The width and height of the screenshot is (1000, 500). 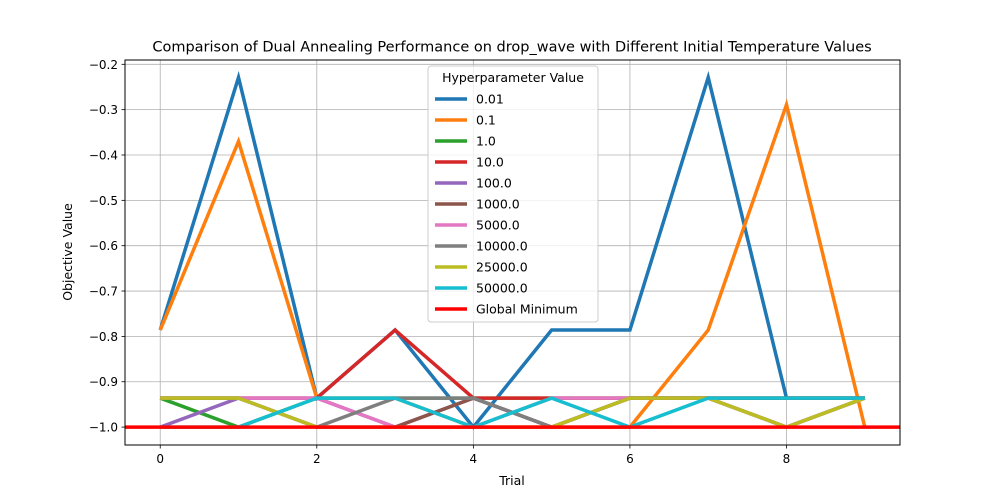 What do you see at coordinates (160, 459) in the screenshot?
I see `x-tick-label: 0` at bounding box center [160, 459].